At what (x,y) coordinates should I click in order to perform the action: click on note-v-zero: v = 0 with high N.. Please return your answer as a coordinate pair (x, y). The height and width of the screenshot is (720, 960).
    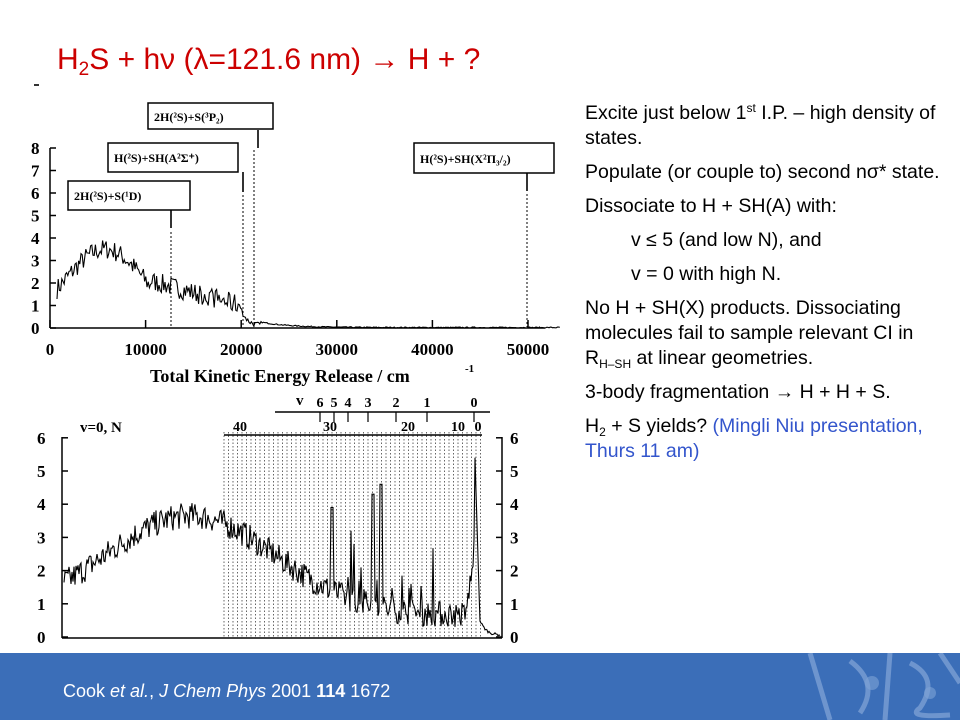
    Looking at the image, I should click on (706, 274).